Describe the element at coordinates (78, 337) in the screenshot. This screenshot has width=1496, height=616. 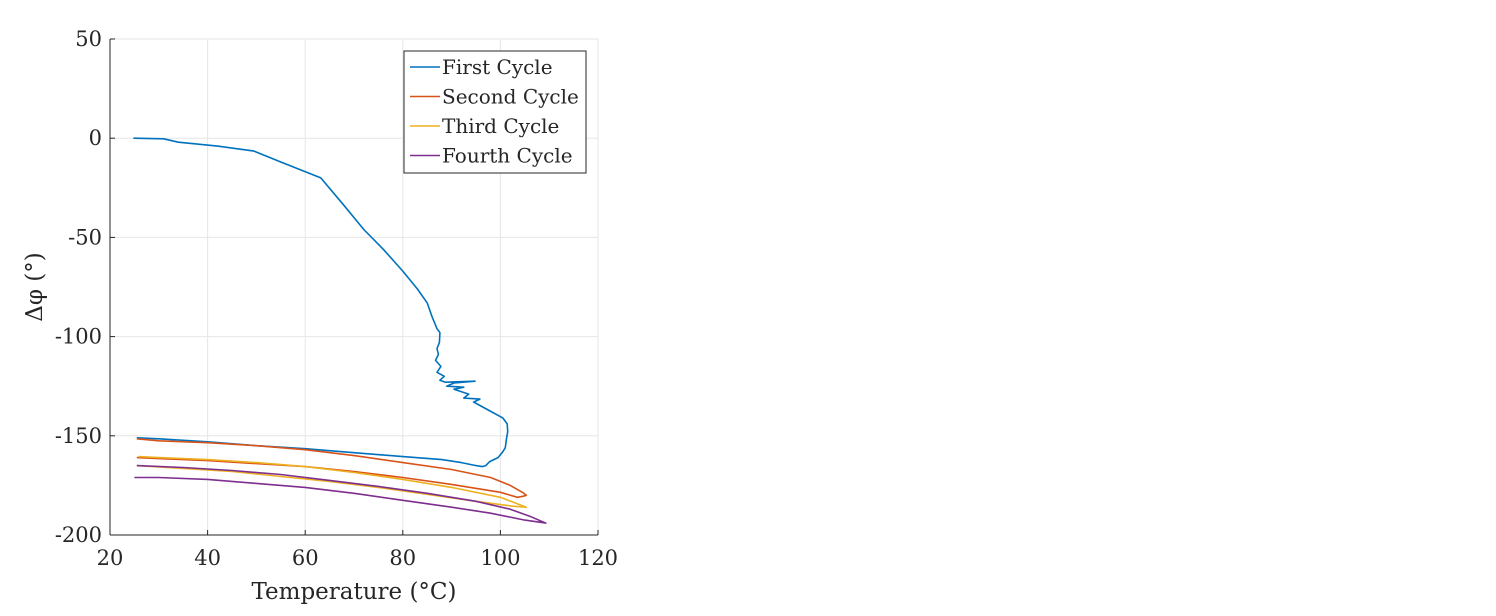
I see `y-tick-label: -100` at that location.